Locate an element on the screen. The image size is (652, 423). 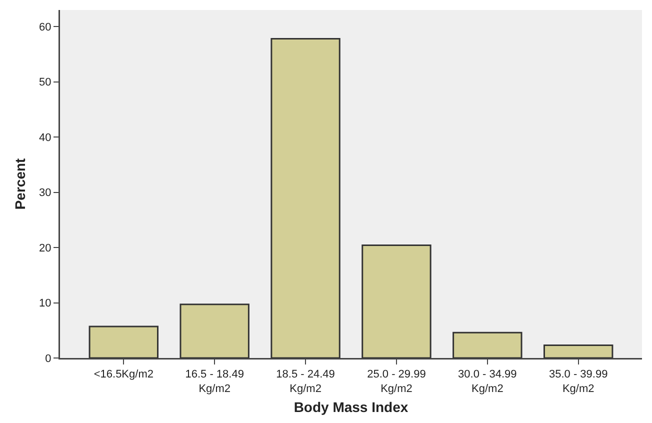
x-tick-label: 25.0 - 29.99 Kg/m2 is located at coordinates (396, 381).